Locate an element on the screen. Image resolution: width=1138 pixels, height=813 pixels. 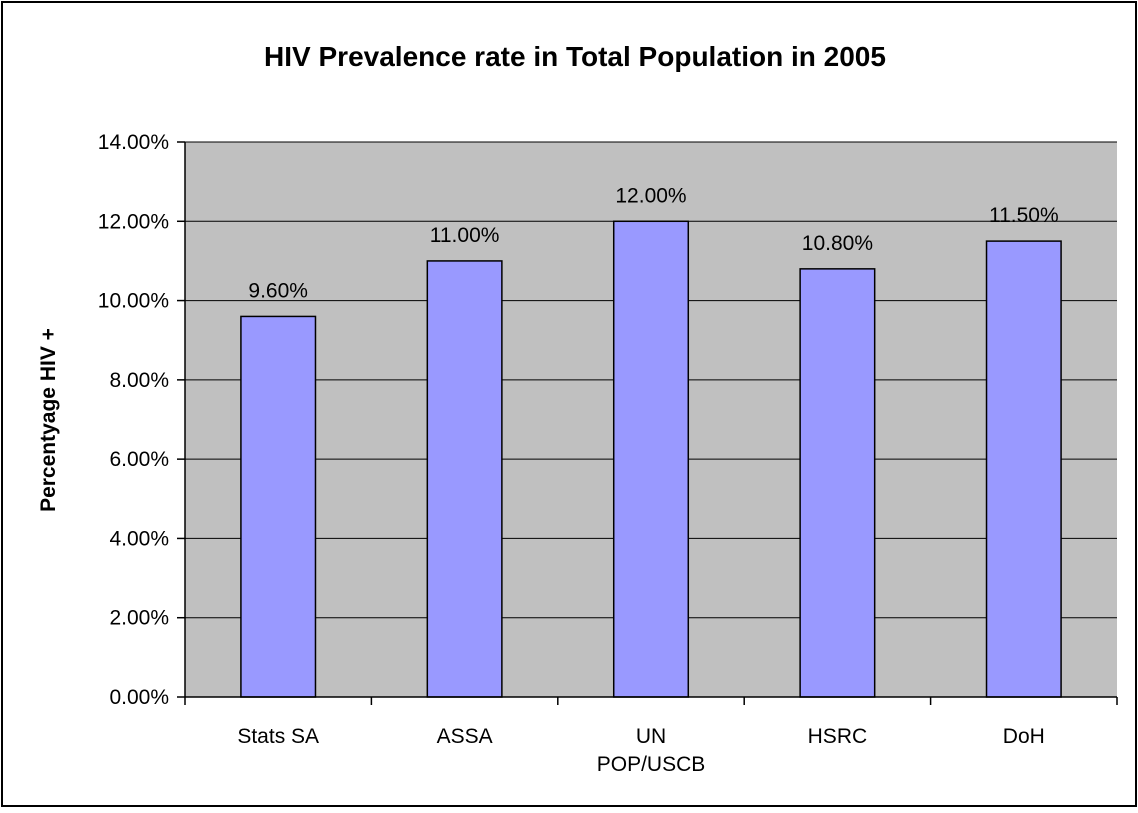
y-tick-label: 6.00% is located at coordinates (139, 459).